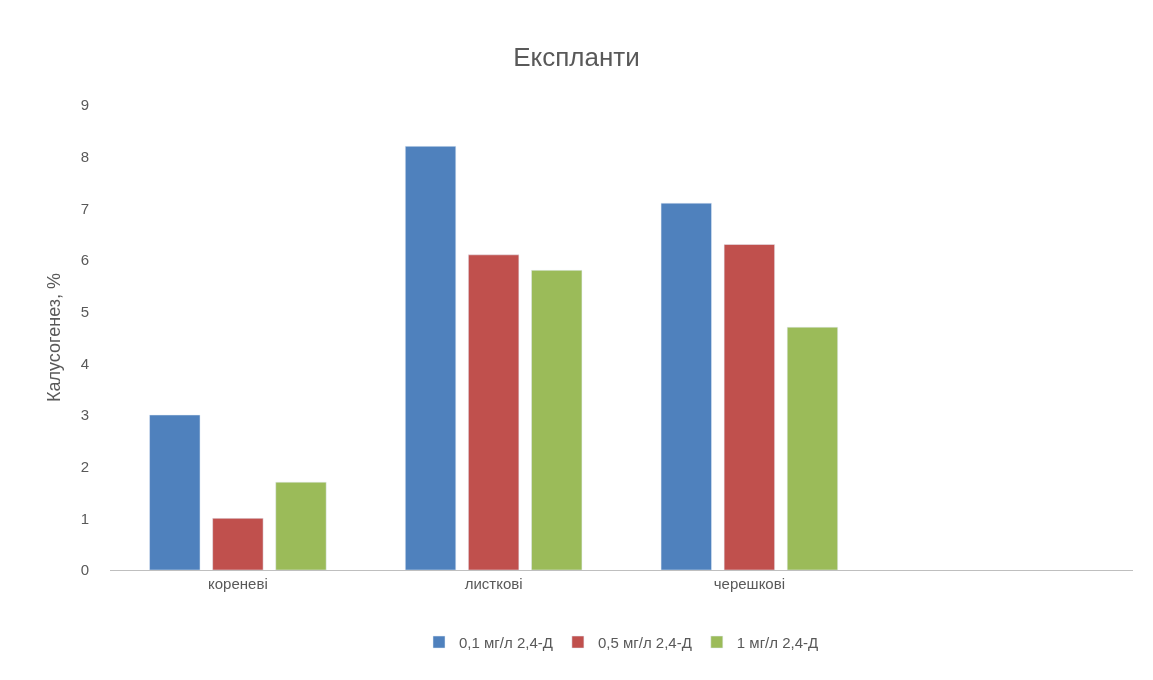 This screenshot has height=680, width=1153. Describe the element at coordinates (53, 337) in the screenshot. I see `y-axis-title: Калусогенез, %` at that location.